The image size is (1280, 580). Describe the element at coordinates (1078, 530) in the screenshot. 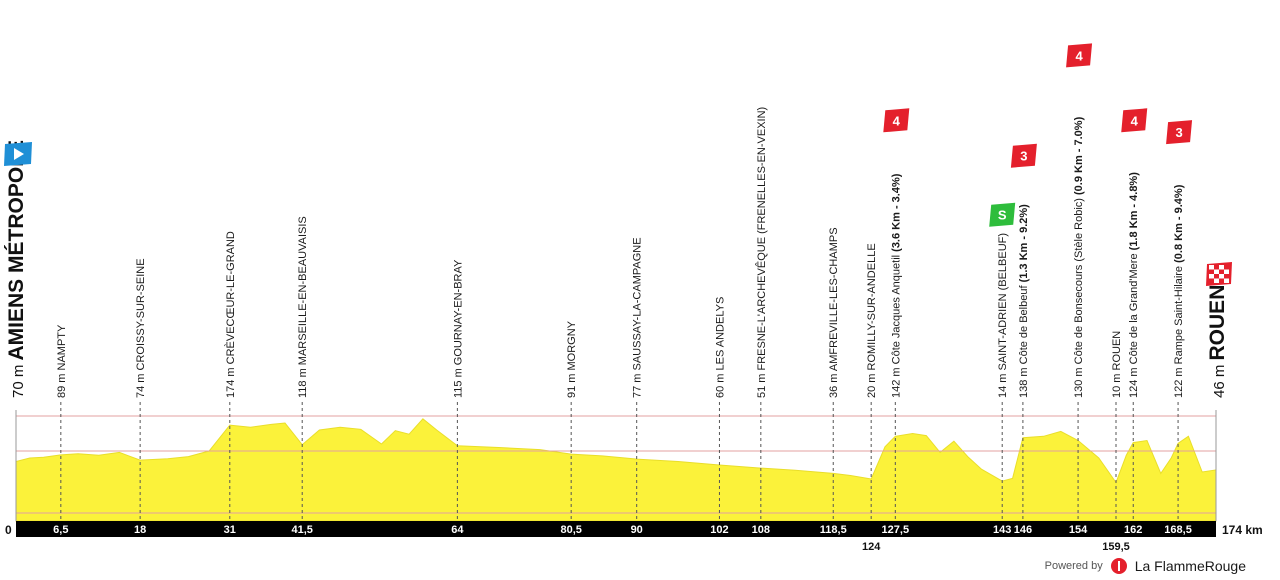

I see `axis-tick-13: 154` at that location.